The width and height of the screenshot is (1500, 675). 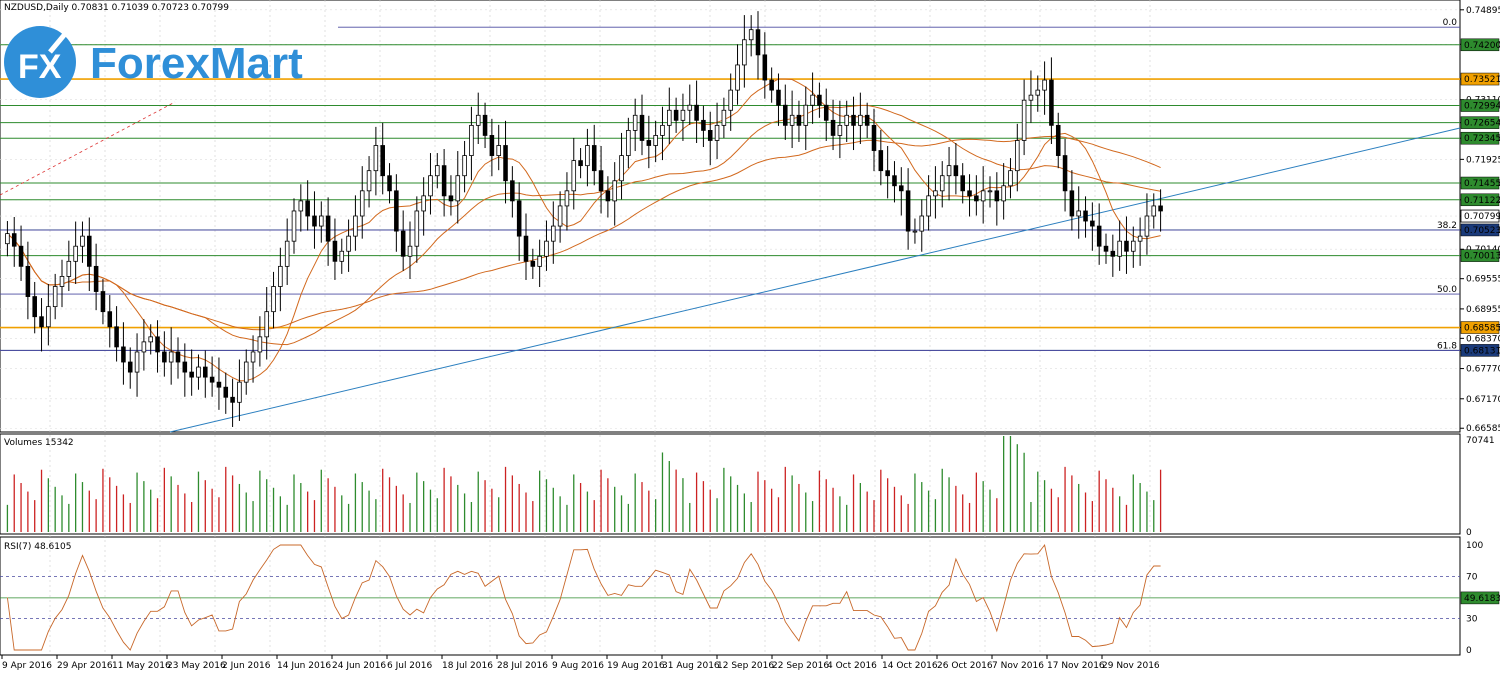 I want to click on level-price-label: 0.71122, so click(x=1482, y=201).